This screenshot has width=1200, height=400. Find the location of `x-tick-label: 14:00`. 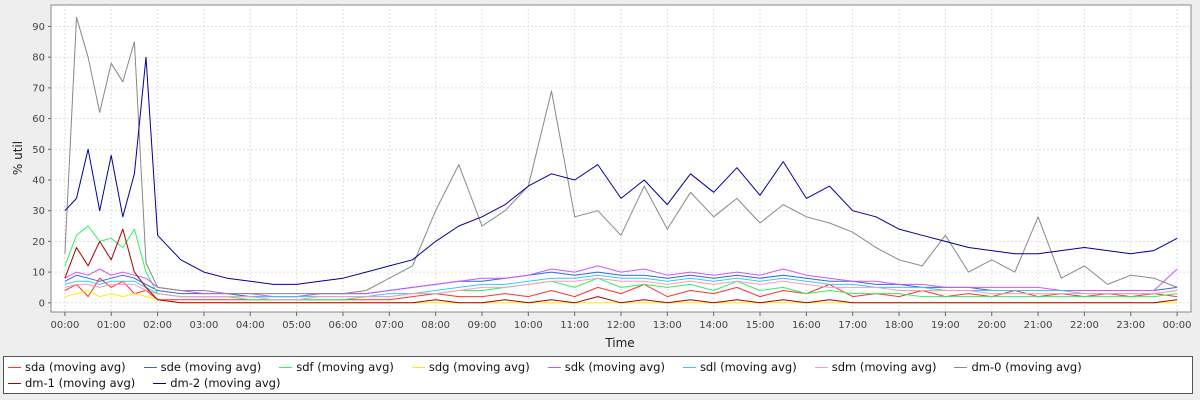

x-tick-label: 14:00 is located at coordinates (713, 325).